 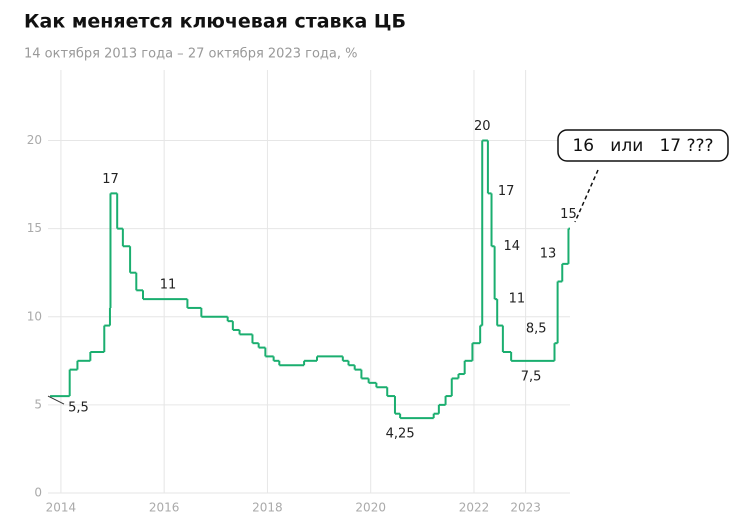 What do you see at coordinates (482, 126) in the screenshot?
I see `value-label: 20` at bounding box center [482, 126].